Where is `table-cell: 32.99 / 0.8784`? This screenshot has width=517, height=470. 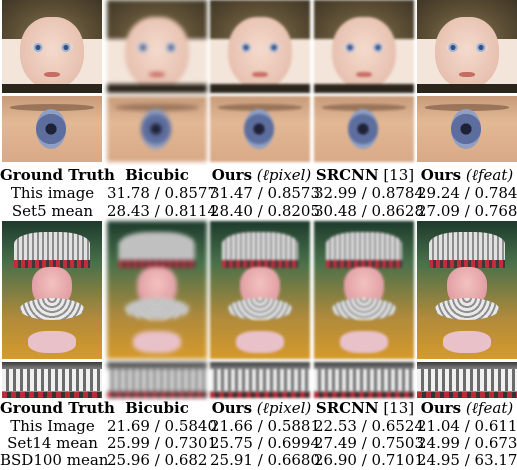
table-cell: 32.99 / 0.8784 is located at coordinates (369, 193).